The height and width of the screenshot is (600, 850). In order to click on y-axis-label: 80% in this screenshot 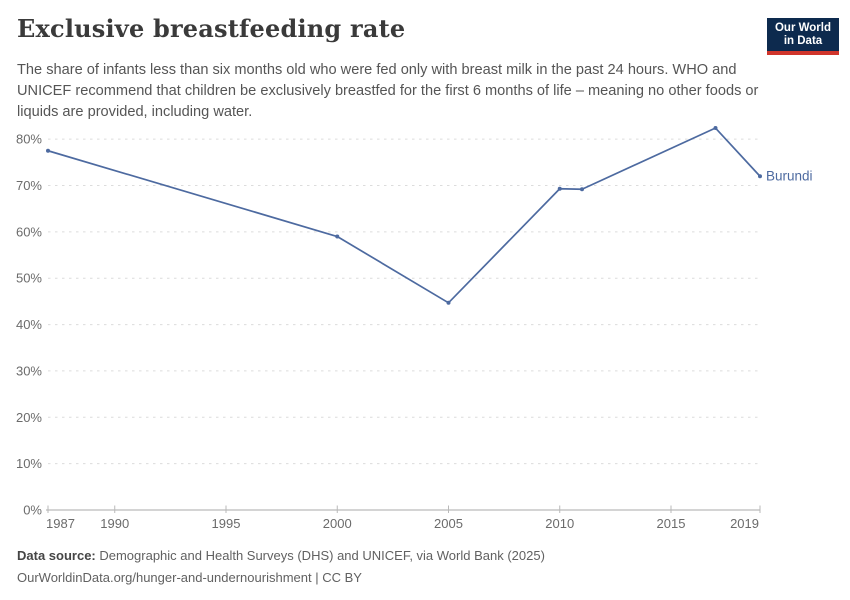, I will do `click(29, 139)`.